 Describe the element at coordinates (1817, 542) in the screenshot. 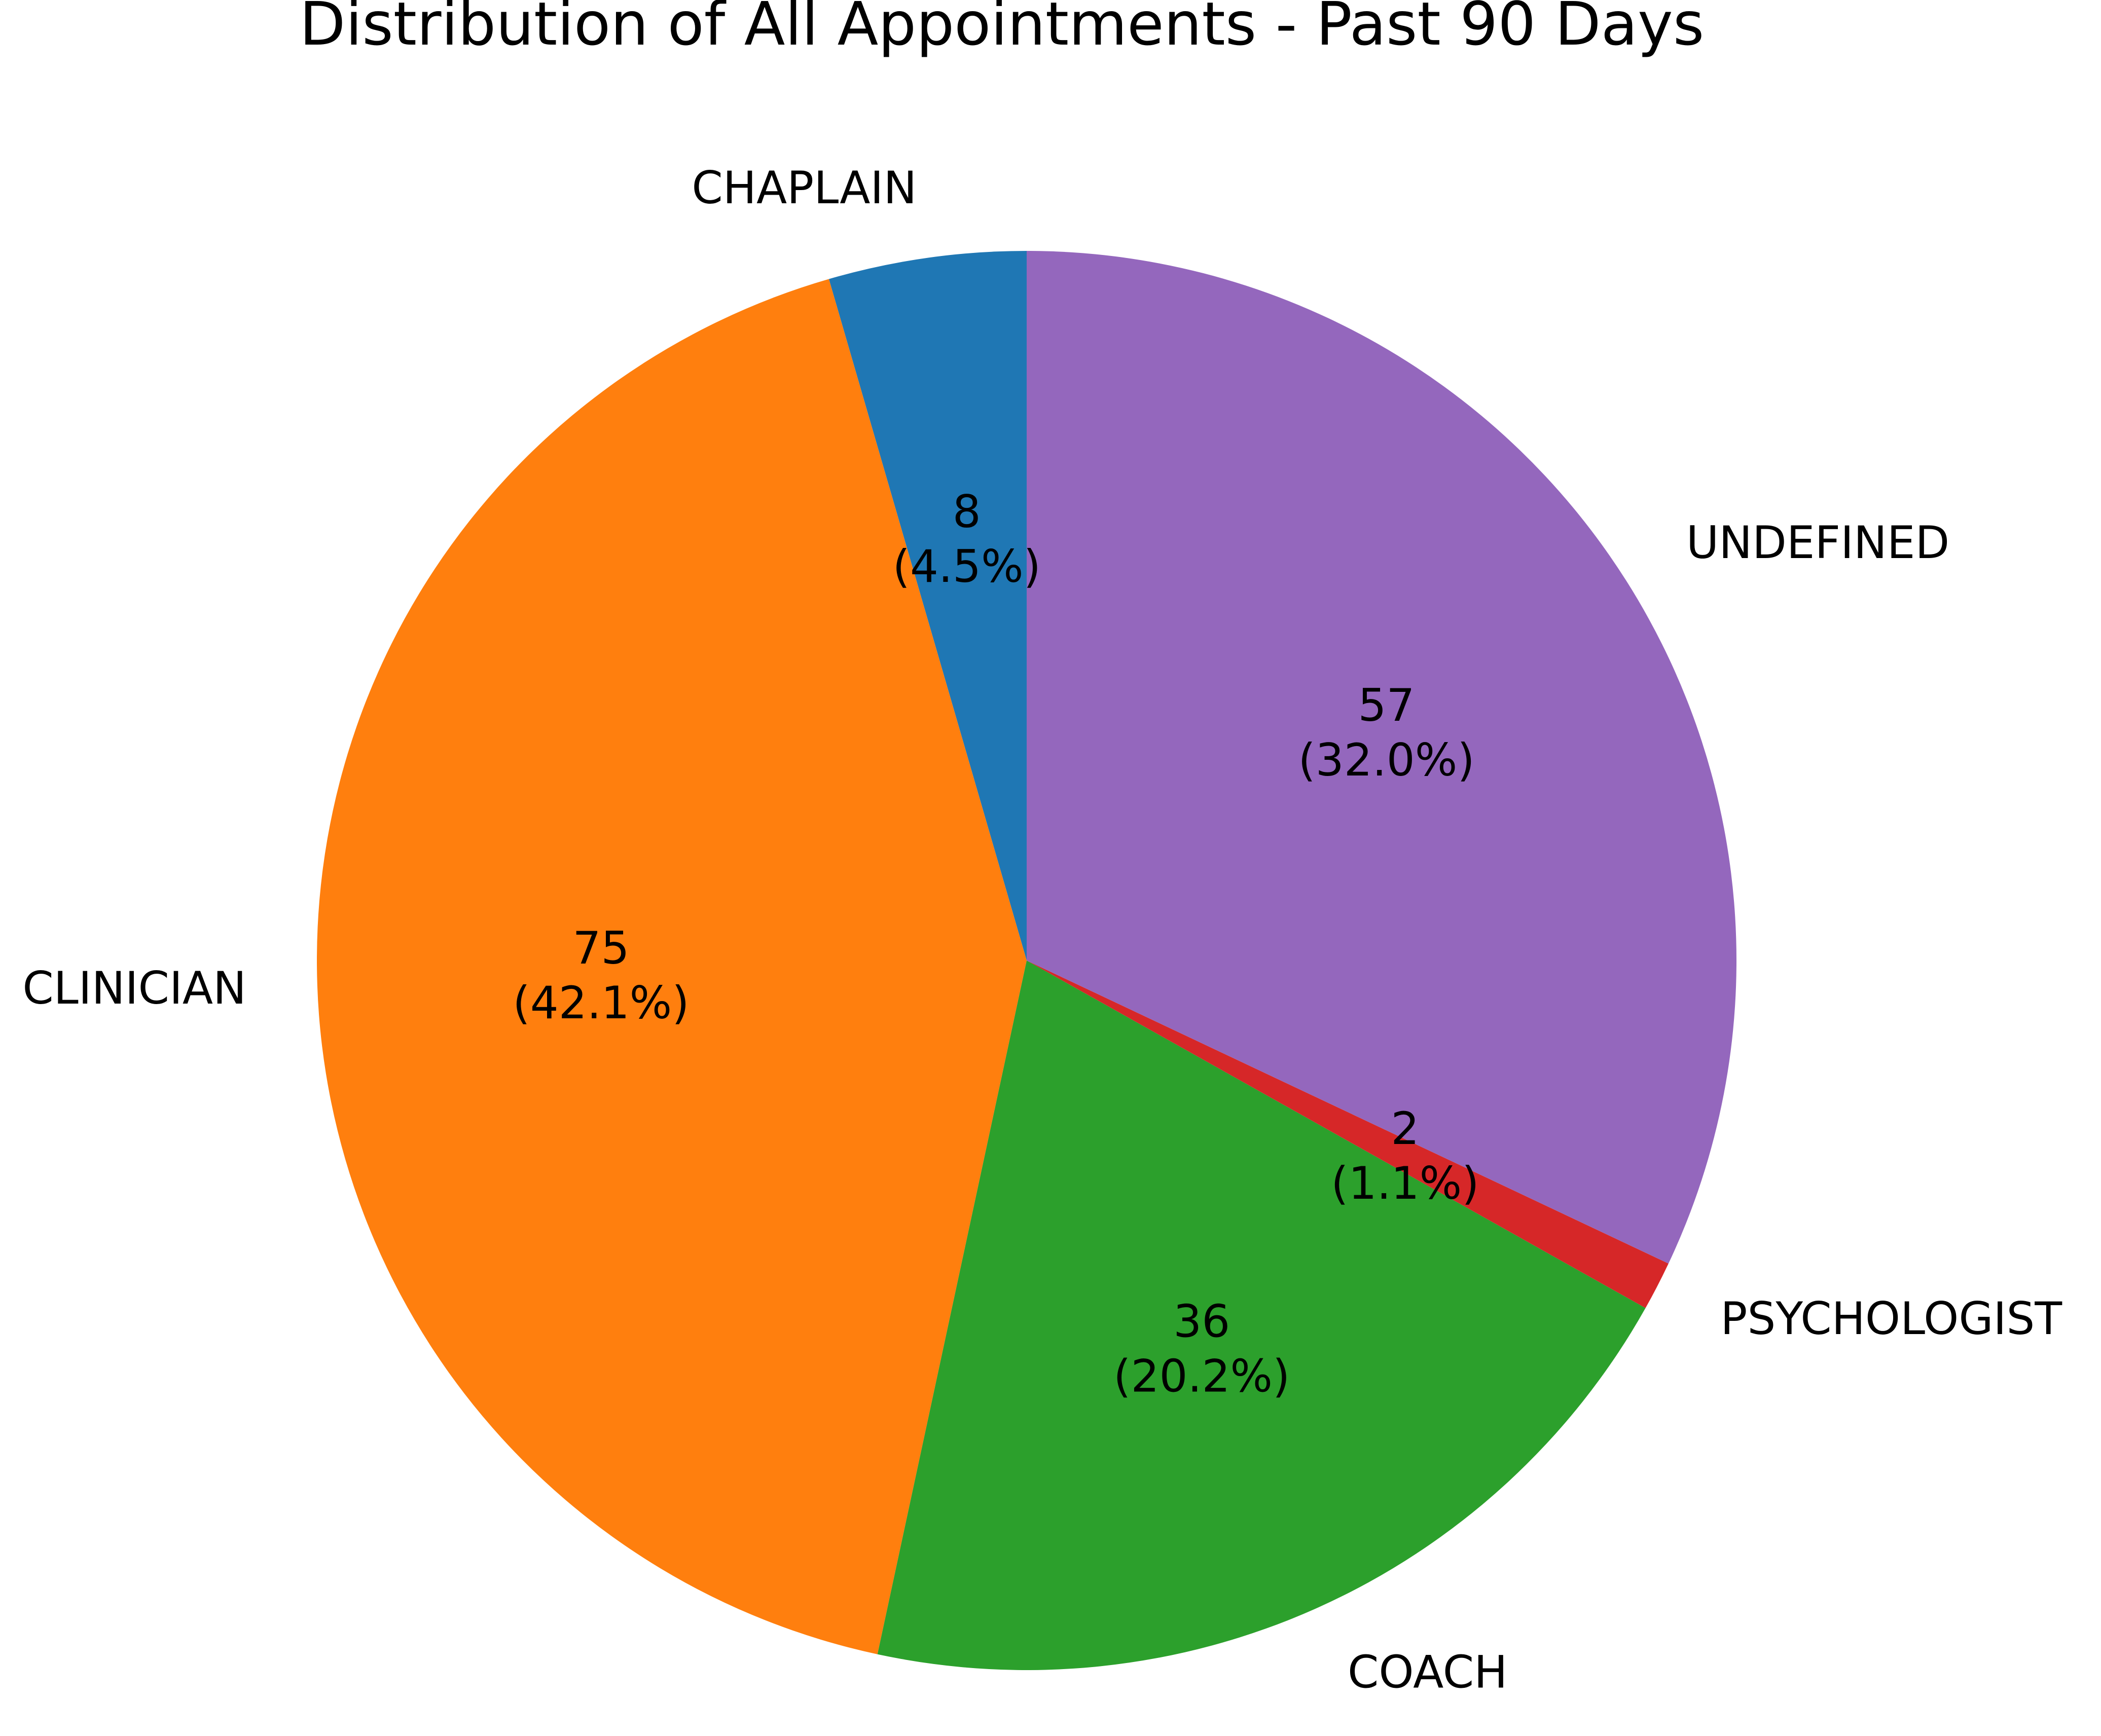

I see `slice-label-undefined: UNDEFINED` at that location.